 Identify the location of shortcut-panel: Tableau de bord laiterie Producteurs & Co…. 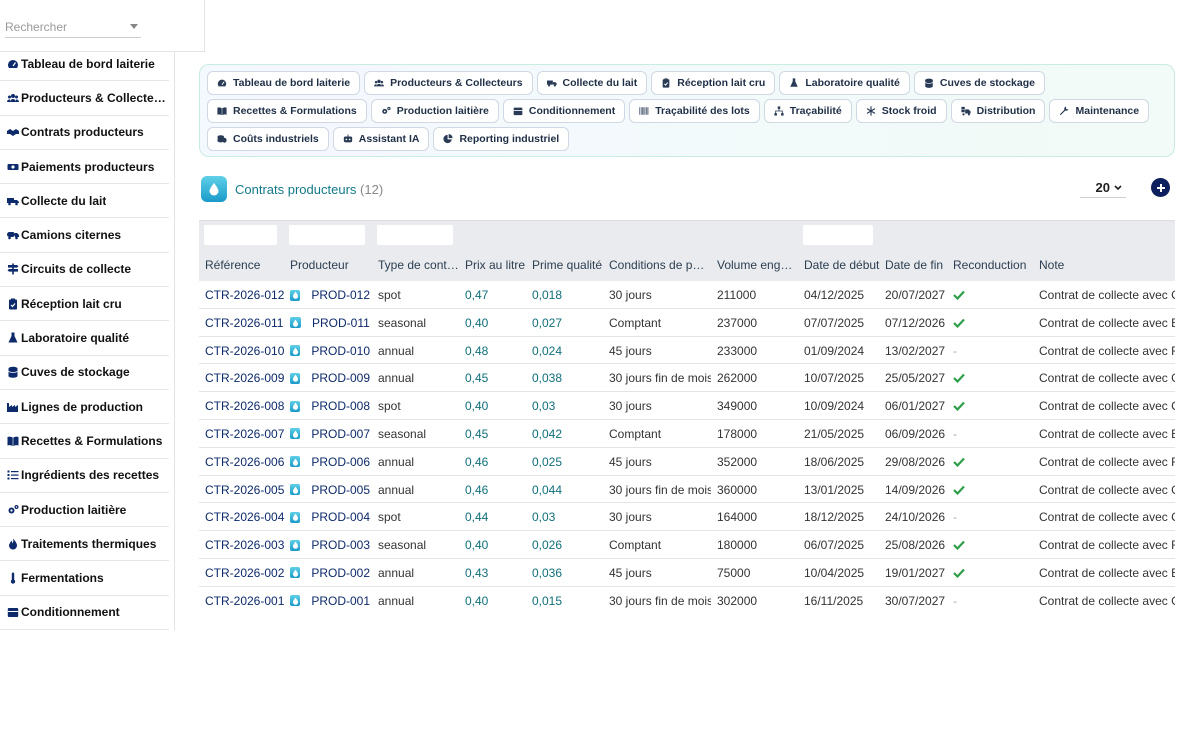
(687, 110).